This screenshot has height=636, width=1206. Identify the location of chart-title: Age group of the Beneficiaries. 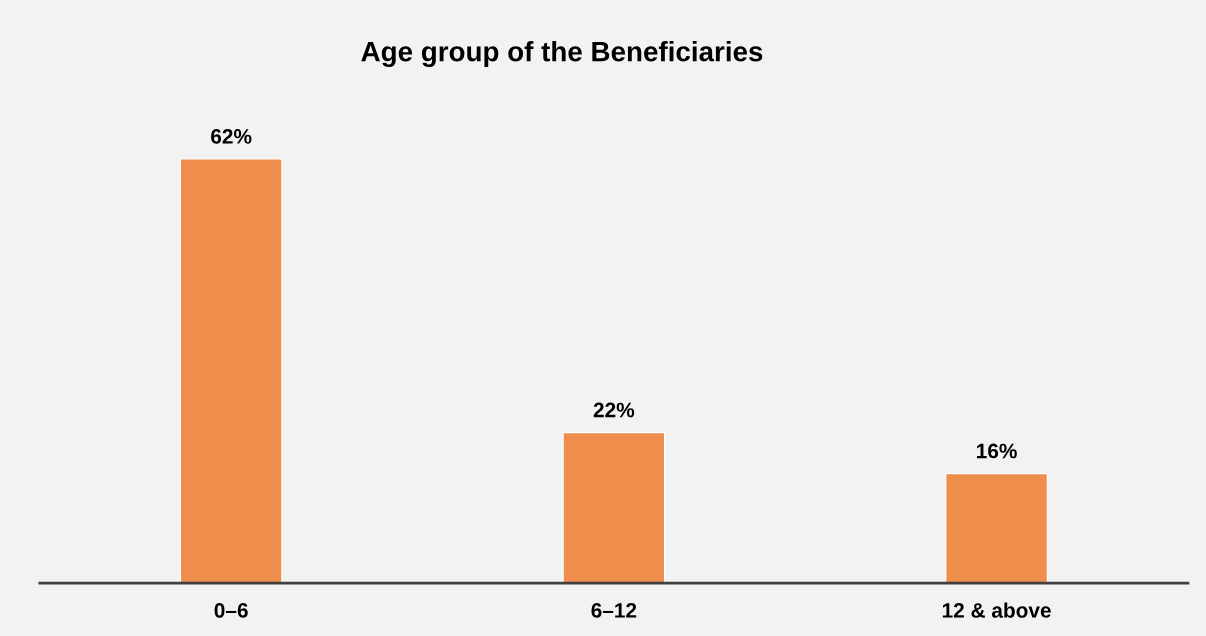
(562, 54).